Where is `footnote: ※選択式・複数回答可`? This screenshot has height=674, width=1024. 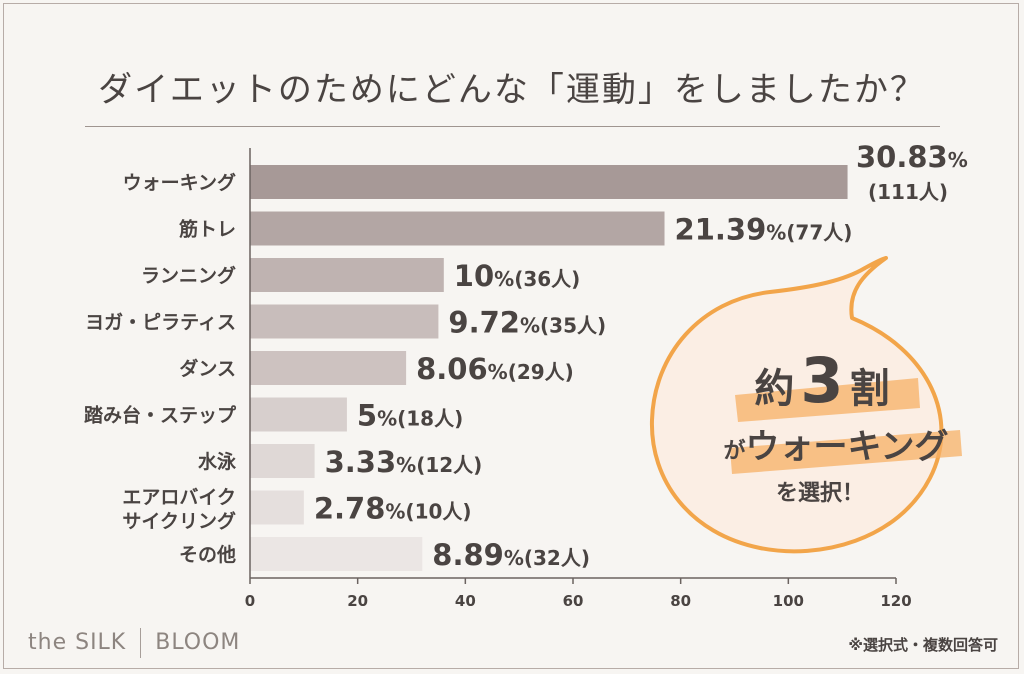
footnote: ※選択式・複数回答可 is located at coordinates (923, 645).